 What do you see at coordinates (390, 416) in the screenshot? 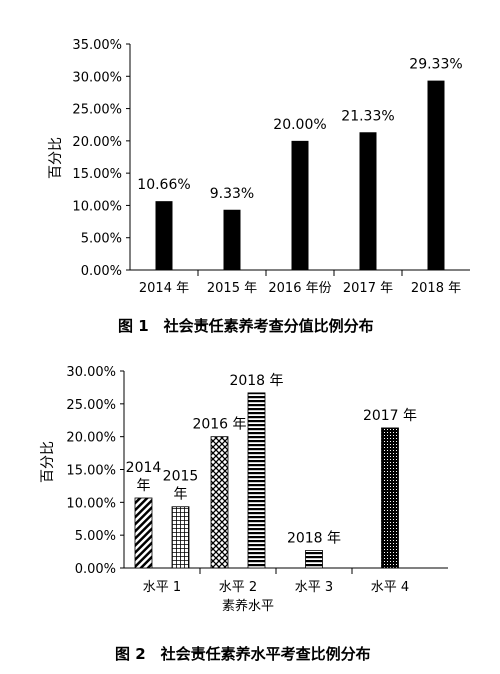
I see `fig2-bar-label: 2017 年` at bounding box center [390, 416].